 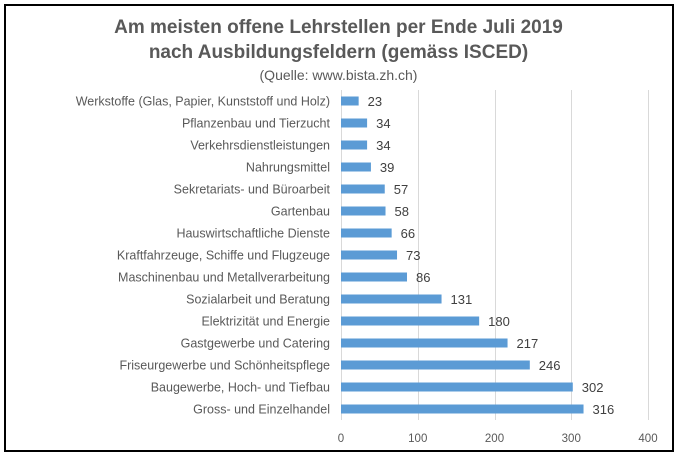 What do you see at coordinates (499, 321) in the screenshot?
I see `data-label: 180` at bounding box center [499, 321].